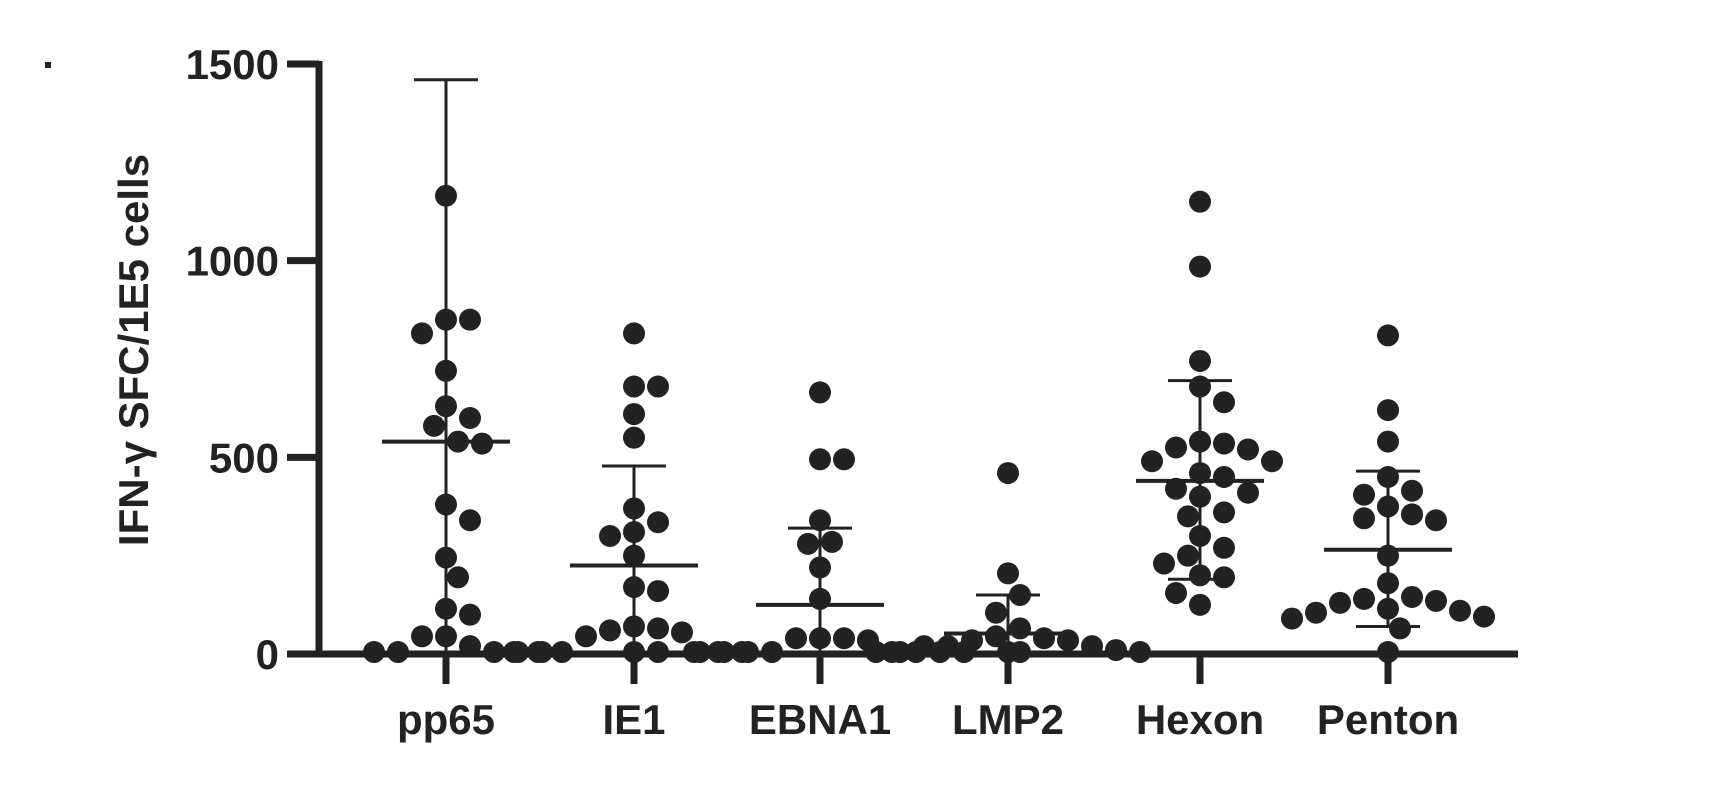 This screenshot has width=1719, height=812. Describe the element at coordinates (48, 65) in the screenshot. I see `corner-dot` at that location.